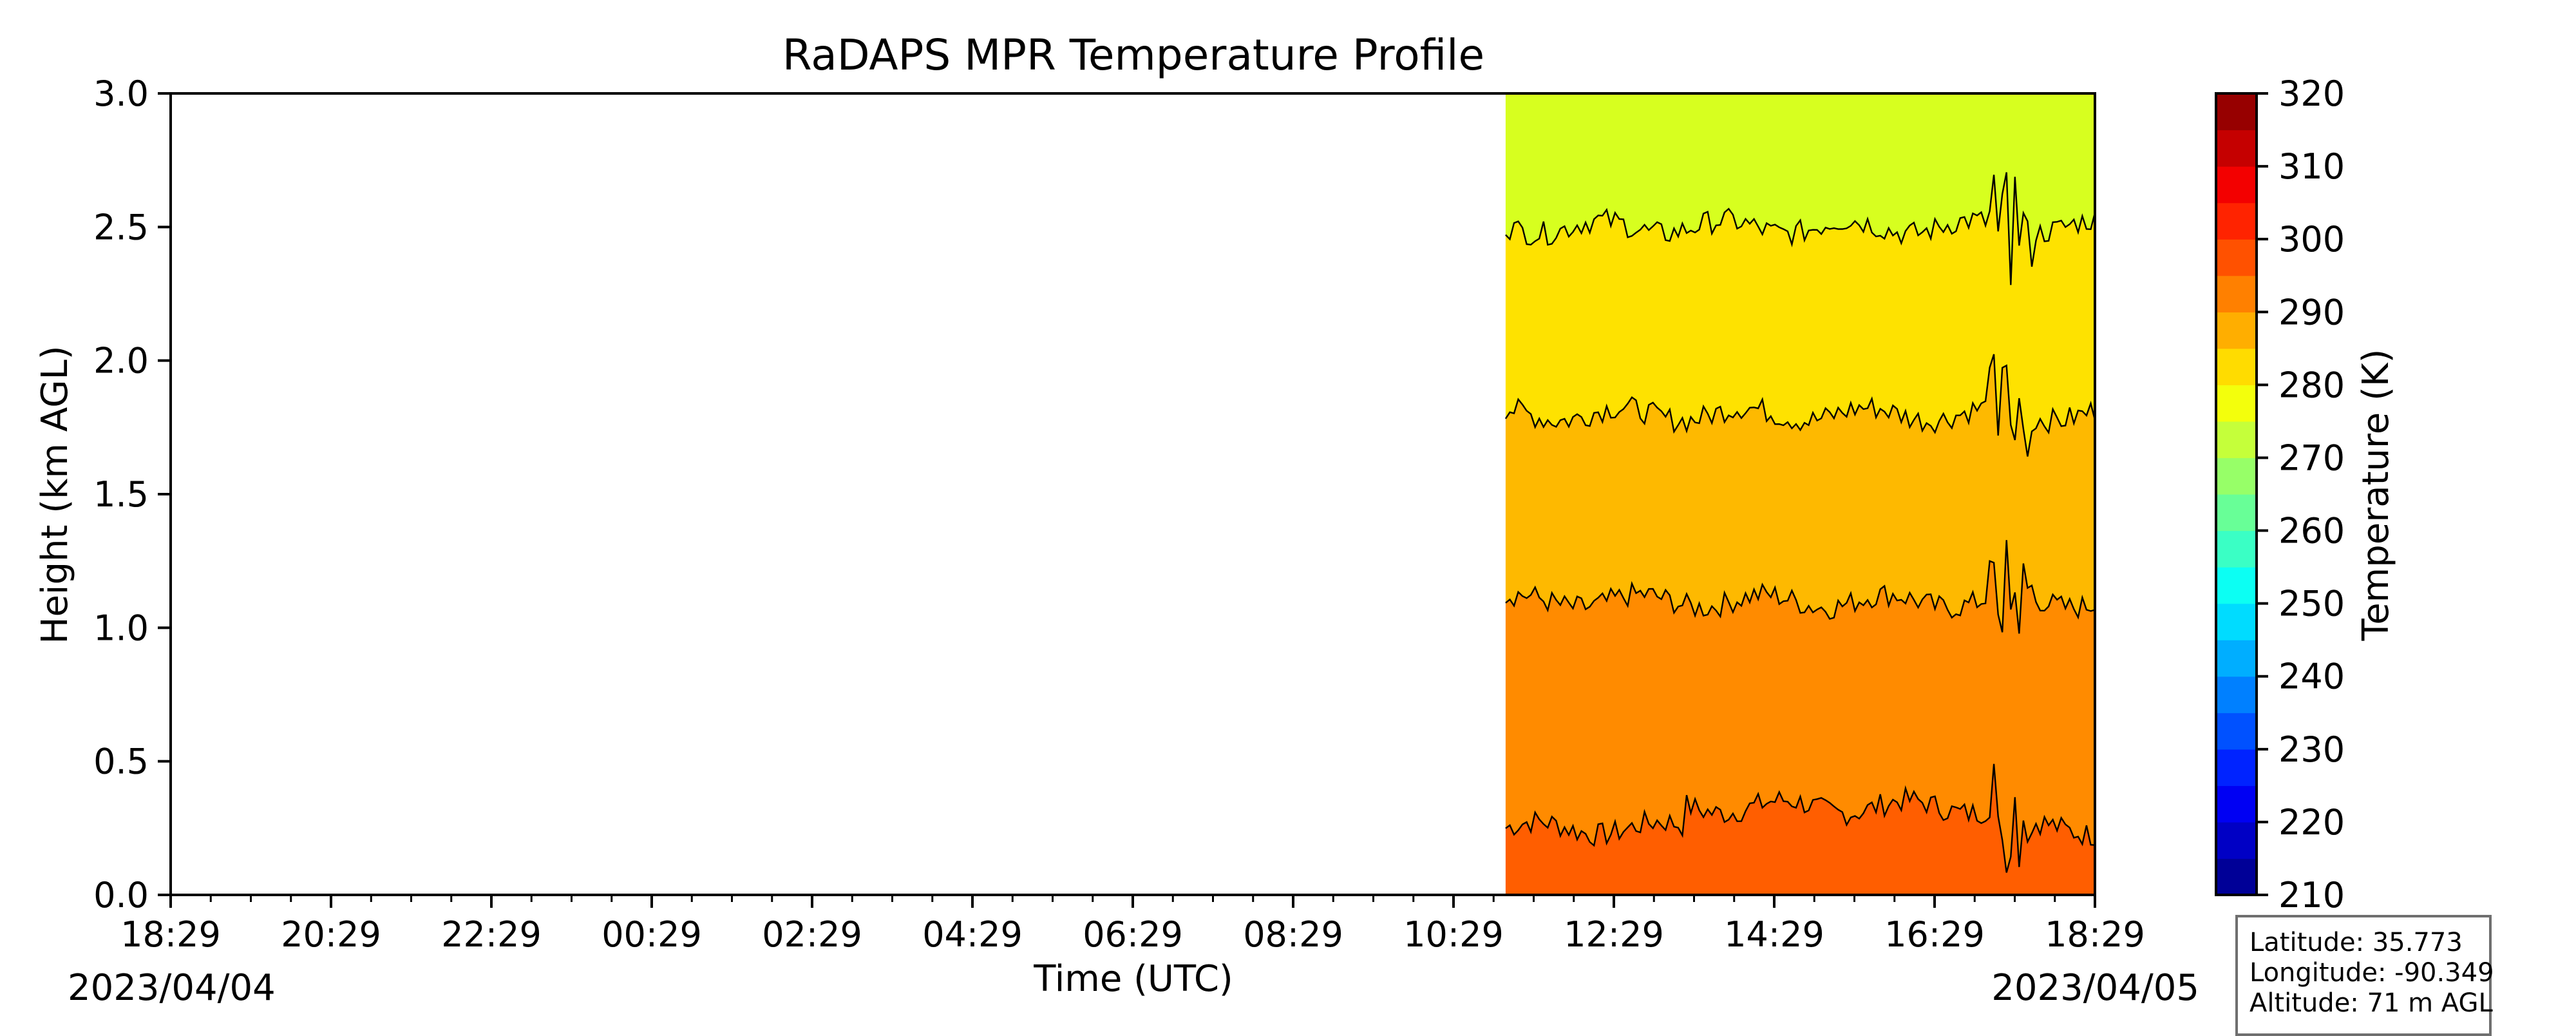  I want to click on colorbar-tick-label: 320, so click(2311, 93).